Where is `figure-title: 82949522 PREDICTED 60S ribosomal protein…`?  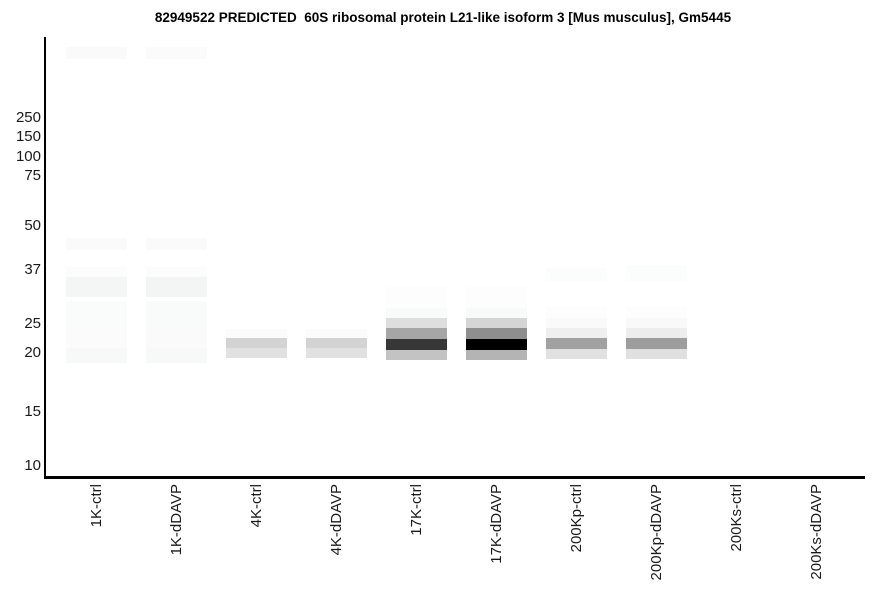
figure-title: 82949522 PREDICTED 60S ribosomal protein… is located at coordinates (443, 17).